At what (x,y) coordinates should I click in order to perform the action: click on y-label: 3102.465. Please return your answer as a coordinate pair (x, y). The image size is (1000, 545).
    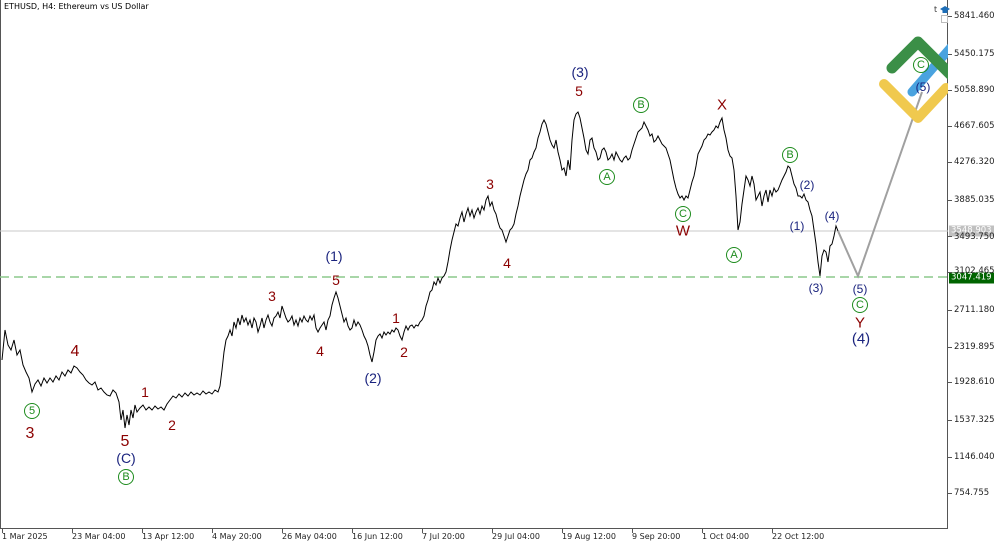
    Looking at the image, I should click on (974, 271).